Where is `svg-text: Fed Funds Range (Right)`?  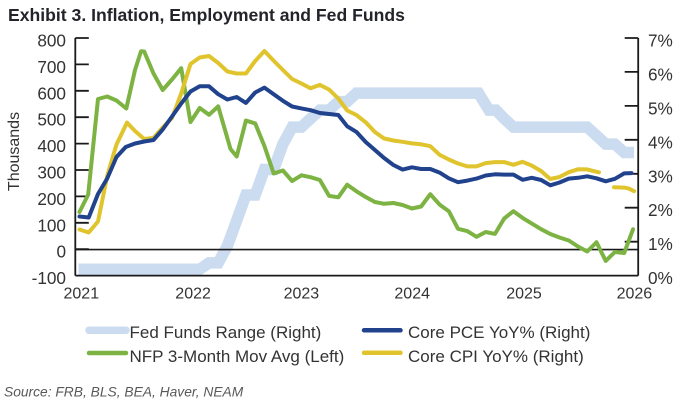
svg-text: Fed Funds Range (Right) is located at coordinates (226, 332).